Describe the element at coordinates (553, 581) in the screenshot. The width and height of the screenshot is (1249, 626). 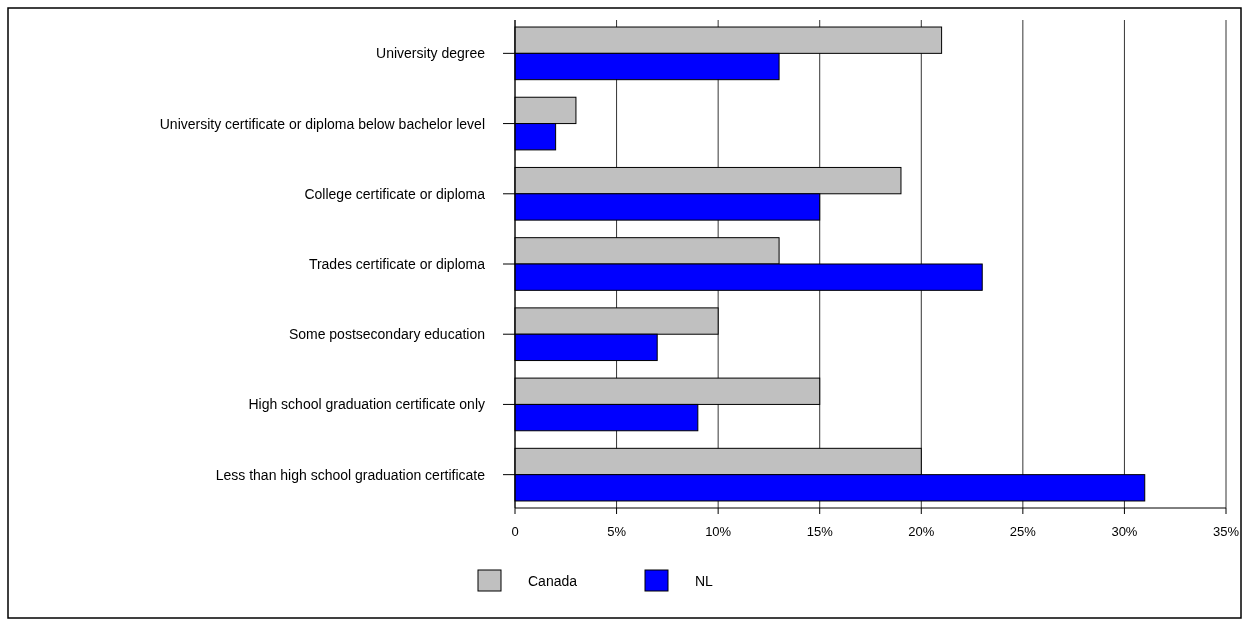
I see `legend-label: Canada` at that location.